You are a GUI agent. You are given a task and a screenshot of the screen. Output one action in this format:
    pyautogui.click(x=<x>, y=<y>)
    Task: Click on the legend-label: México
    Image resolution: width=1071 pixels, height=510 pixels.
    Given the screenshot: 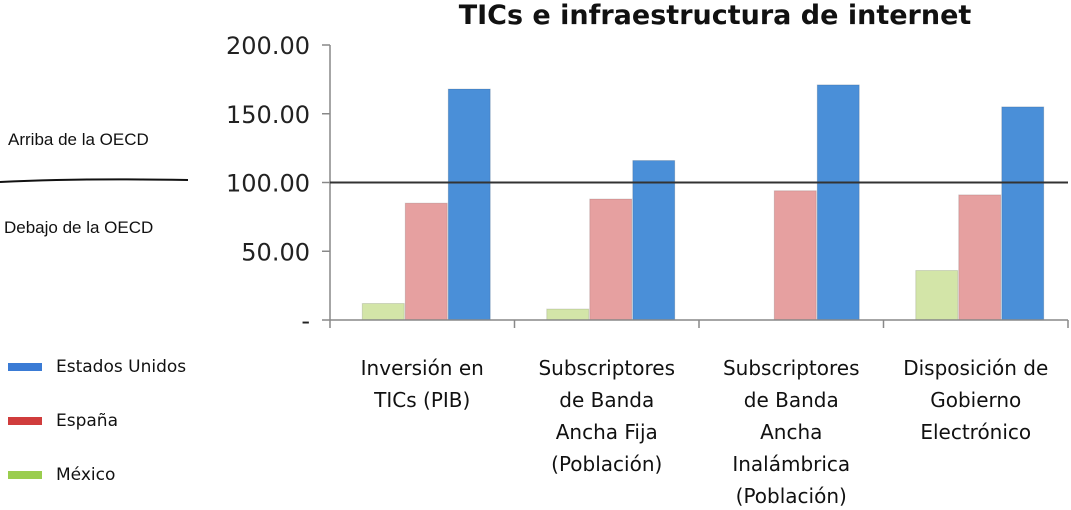 What is the action you would take?
    pyautogui.click(x=86, y=475)
    